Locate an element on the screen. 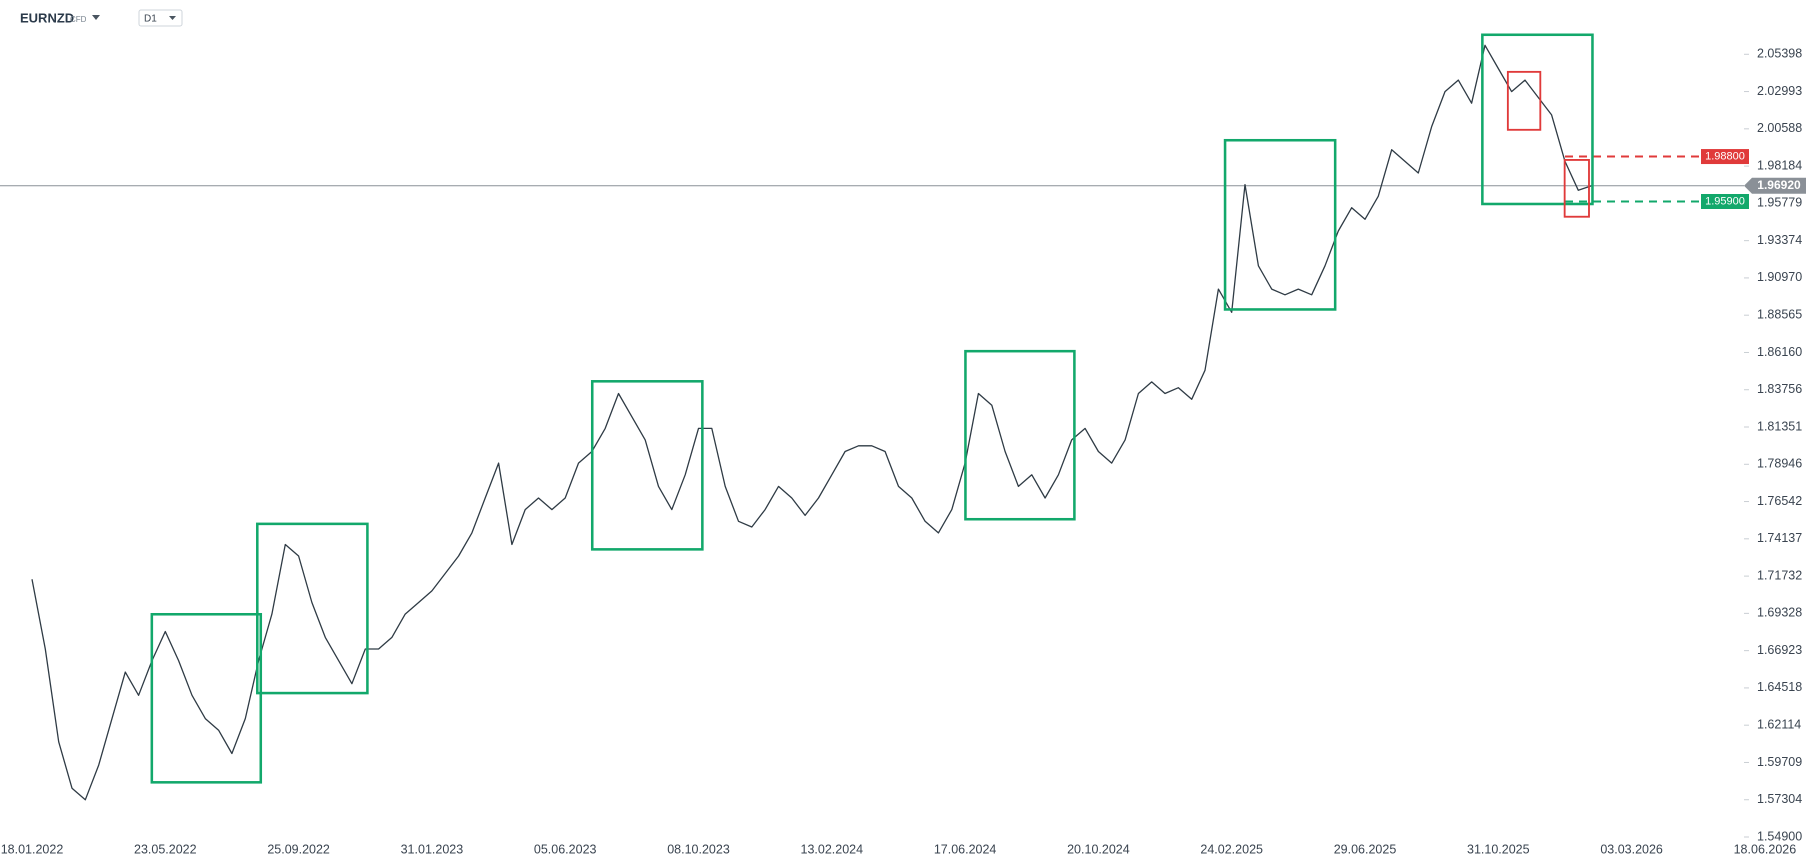 The image size is (1810, 865). x-tick-label: 05.06.2023 is located at coordinates (565, 849).